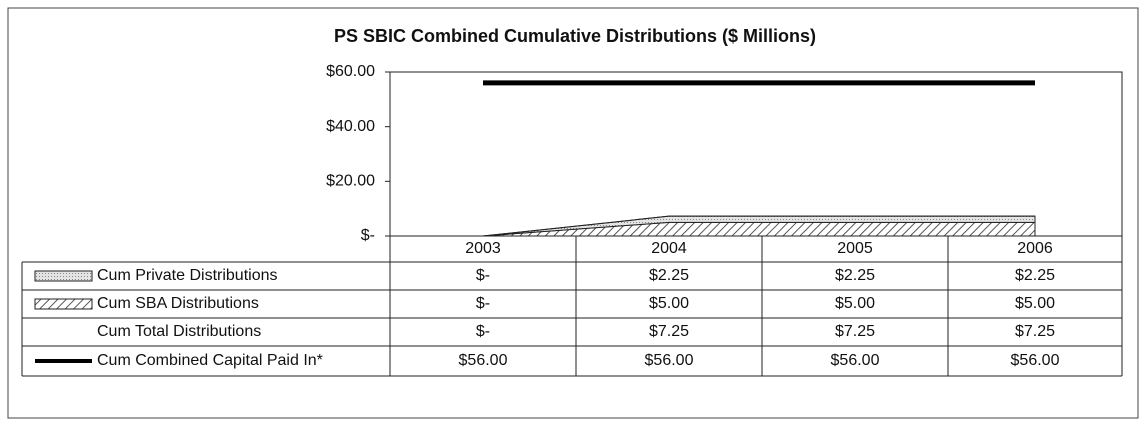  Describe the element at coordinates (669, 248) in the screenshot. I see `x-tick-label: 2004` at that location.